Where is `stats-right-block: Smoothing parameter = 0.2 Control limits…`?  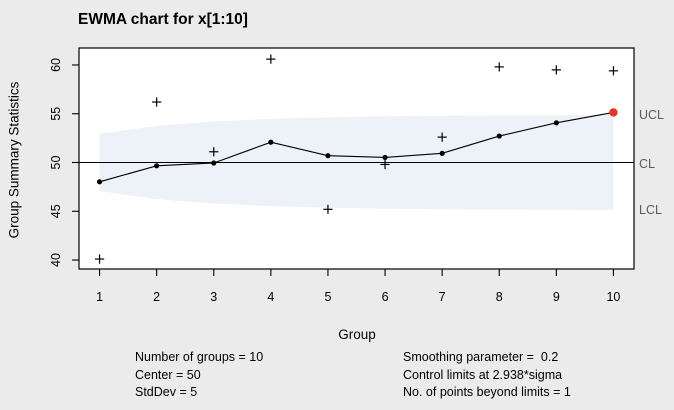 stats-right-block: Smoothing parameter = 0.2 Control limits… is located at coordinates (487, 375).